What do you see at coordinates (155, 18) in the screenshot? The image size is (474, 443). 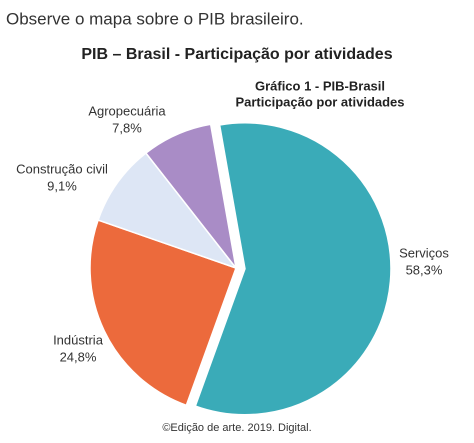 I see `prompt: Observe o mapa sobre o PIB brasileiro.` at bounding box center [155, 18].